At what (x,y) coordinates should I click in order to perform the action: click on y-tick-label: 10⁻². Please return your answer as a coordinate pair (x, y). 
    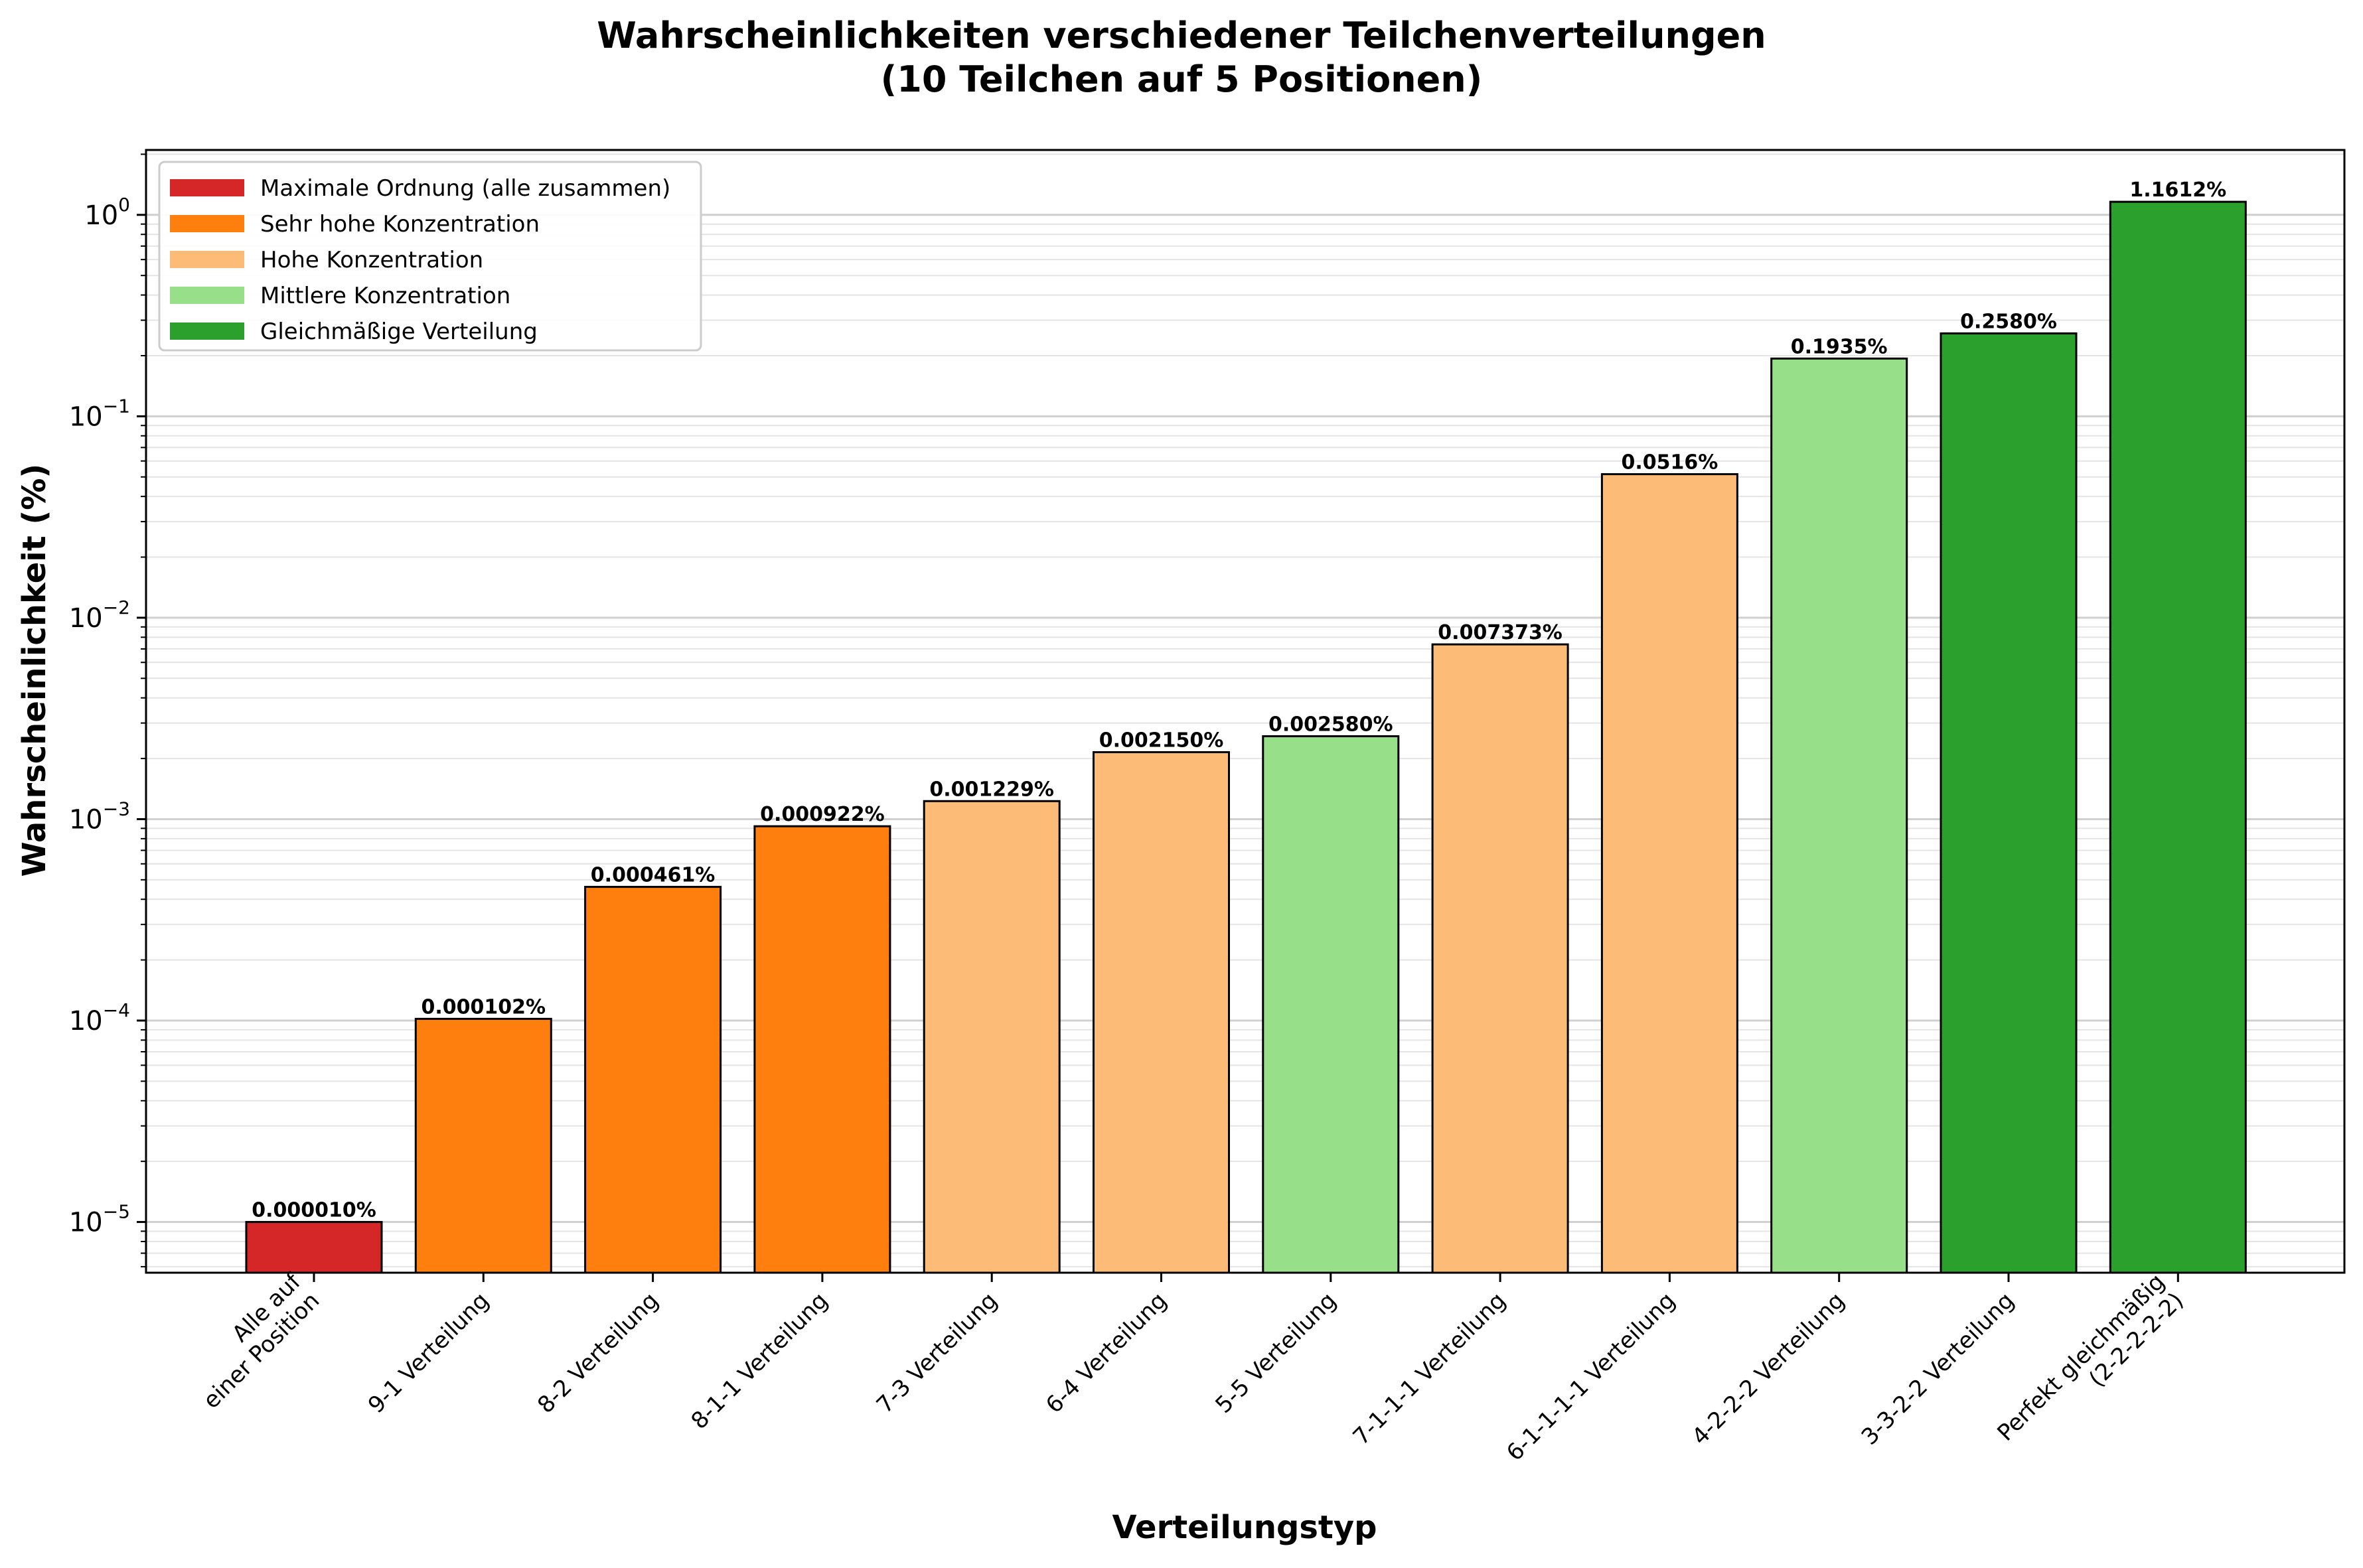
    Looking at the image, I should click on (100, 615).